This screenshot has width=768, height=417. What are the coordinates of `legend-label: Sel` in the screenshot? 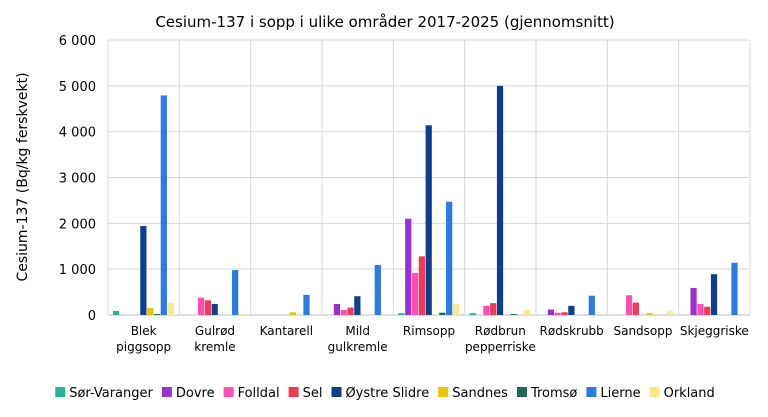 It's located at (313, 393).